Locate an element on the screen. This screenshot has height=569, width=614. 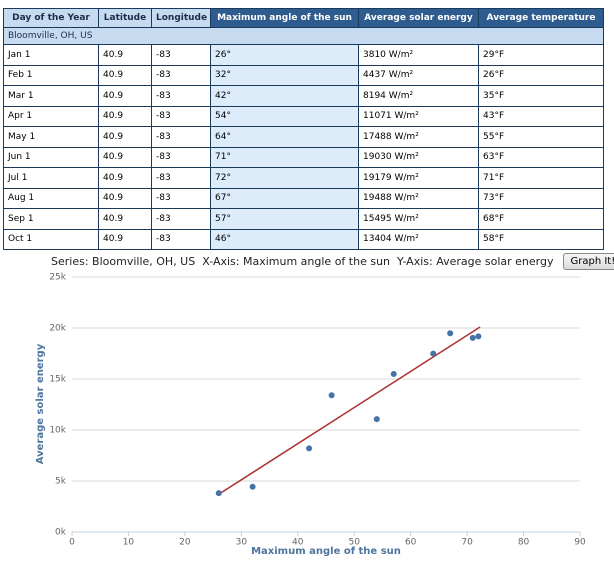
series-value: Bloomville, OH, US is located at coordinates (144, 261).